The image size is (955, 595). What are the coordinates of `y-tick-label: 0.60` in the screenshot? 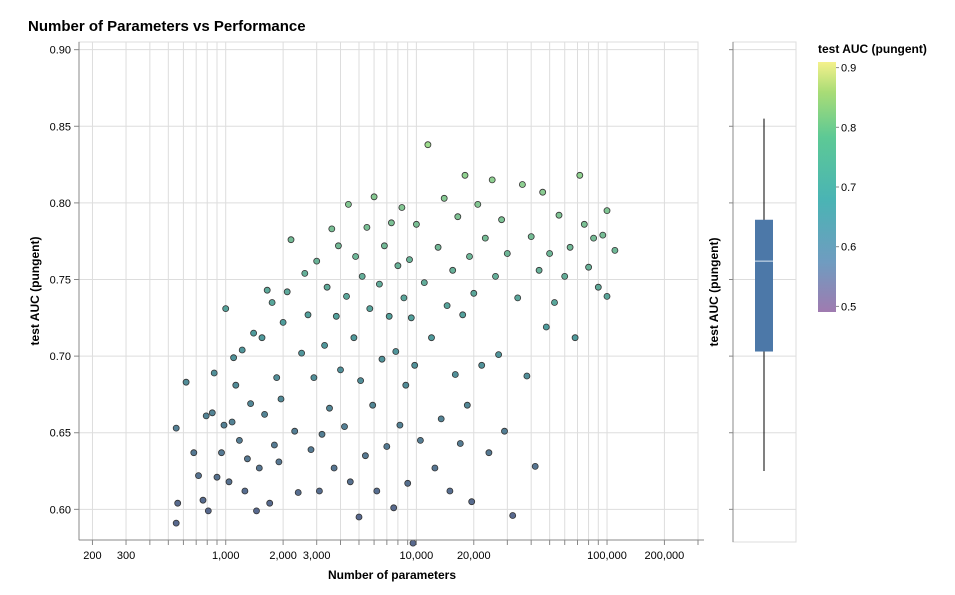 It's located at (60, 510).